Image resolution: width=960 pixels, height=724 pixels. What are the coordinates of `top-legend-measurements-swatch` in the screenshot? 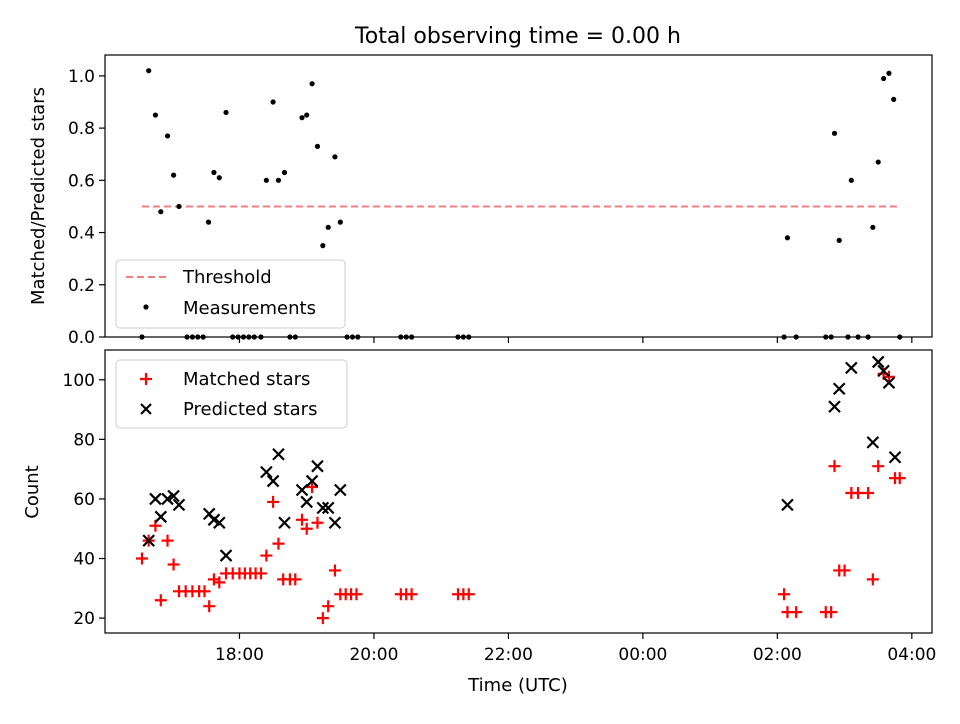 It's located at (146, 307).